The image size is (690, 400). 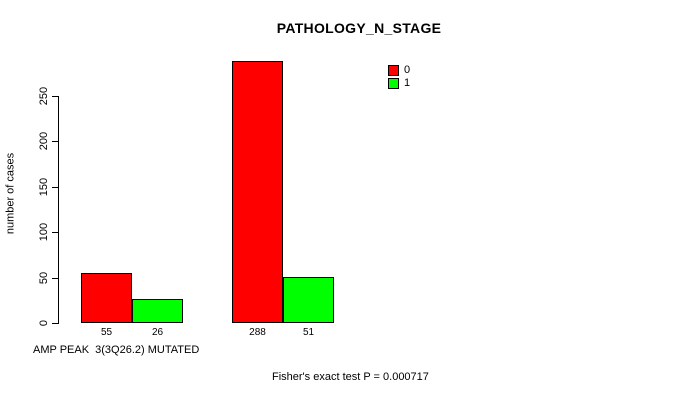 I want to click on legend-entry-0: 0, so click(x=399, y=70).